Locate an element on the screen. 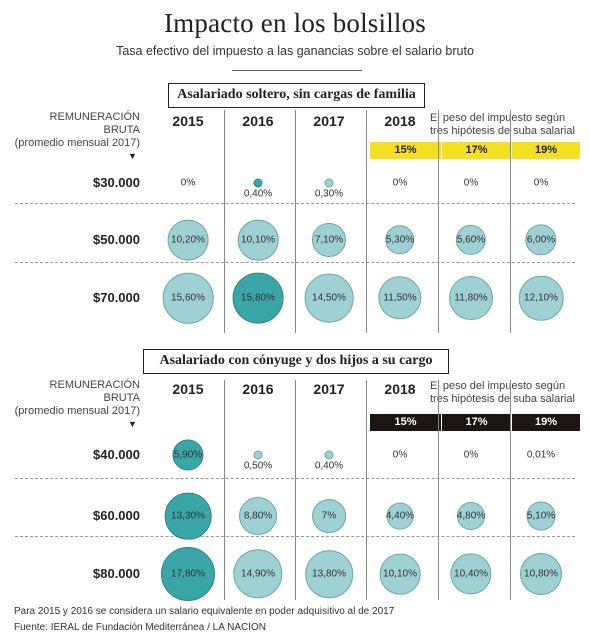 This screenshot has height=640, width=590. data-label: 10,20% is located at coordinates (188, 240).